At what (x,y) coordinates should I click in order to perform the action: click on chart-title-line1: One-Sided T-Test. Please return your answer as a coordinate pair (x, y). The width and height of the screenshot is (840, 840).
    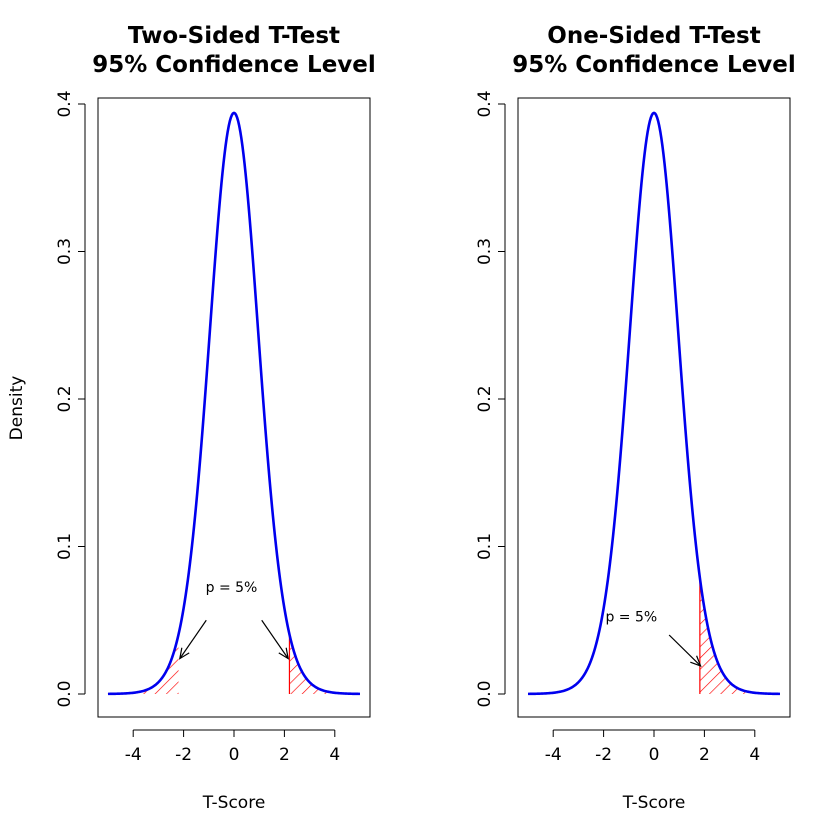
    Looking at the image, I should click on (653, 36).